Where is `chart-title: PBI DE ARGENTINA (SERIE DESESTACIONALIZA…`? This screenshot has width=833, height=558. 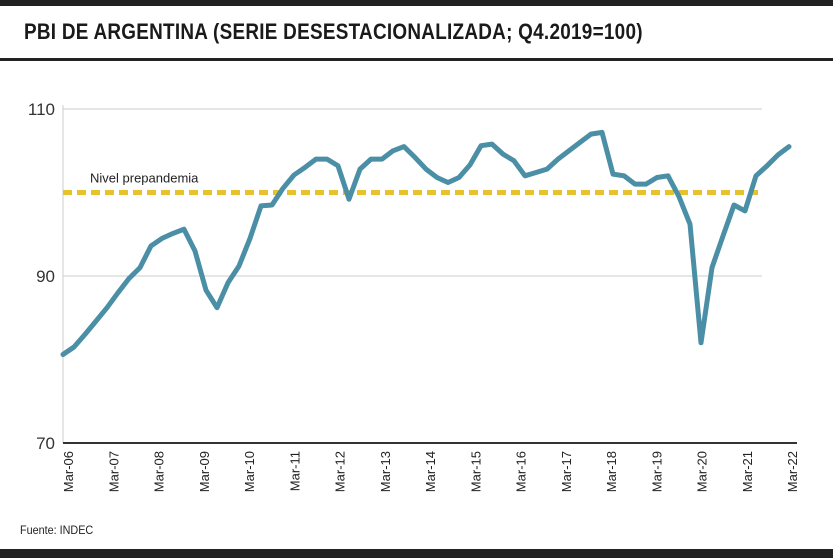 chart-title: PBI DE ARGENTINA (SERIE DESESTACIONALIZA… is located at coordinates (333, 31).